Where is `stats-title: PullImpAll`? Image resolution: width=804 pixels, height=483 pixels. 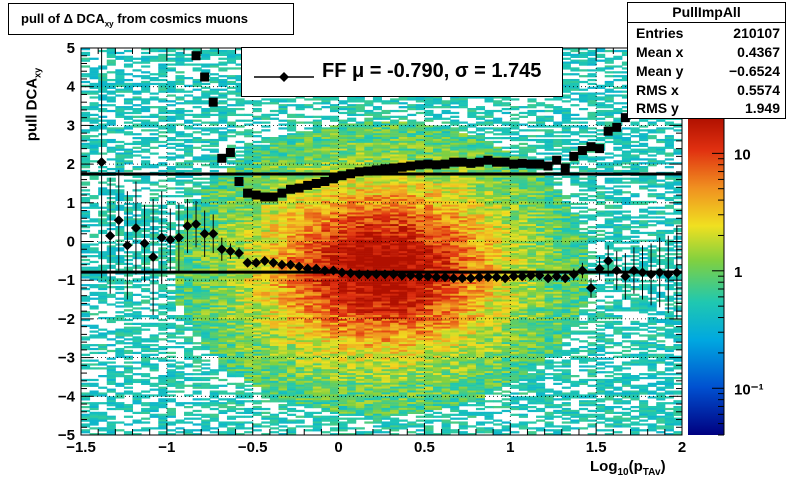
stats-title: PullImpAll is located at coordinates (706, 13).